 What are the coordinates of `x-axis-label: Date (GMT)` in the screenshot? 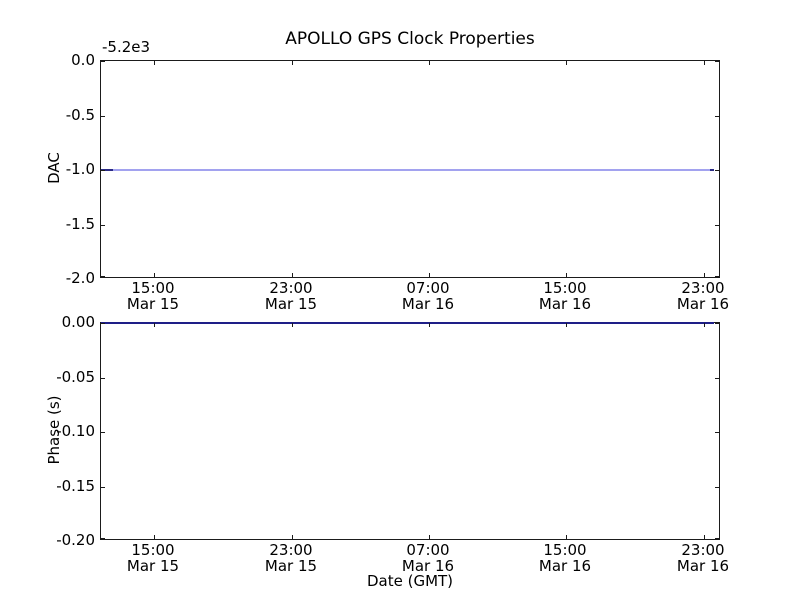 It's located at (410, 581).